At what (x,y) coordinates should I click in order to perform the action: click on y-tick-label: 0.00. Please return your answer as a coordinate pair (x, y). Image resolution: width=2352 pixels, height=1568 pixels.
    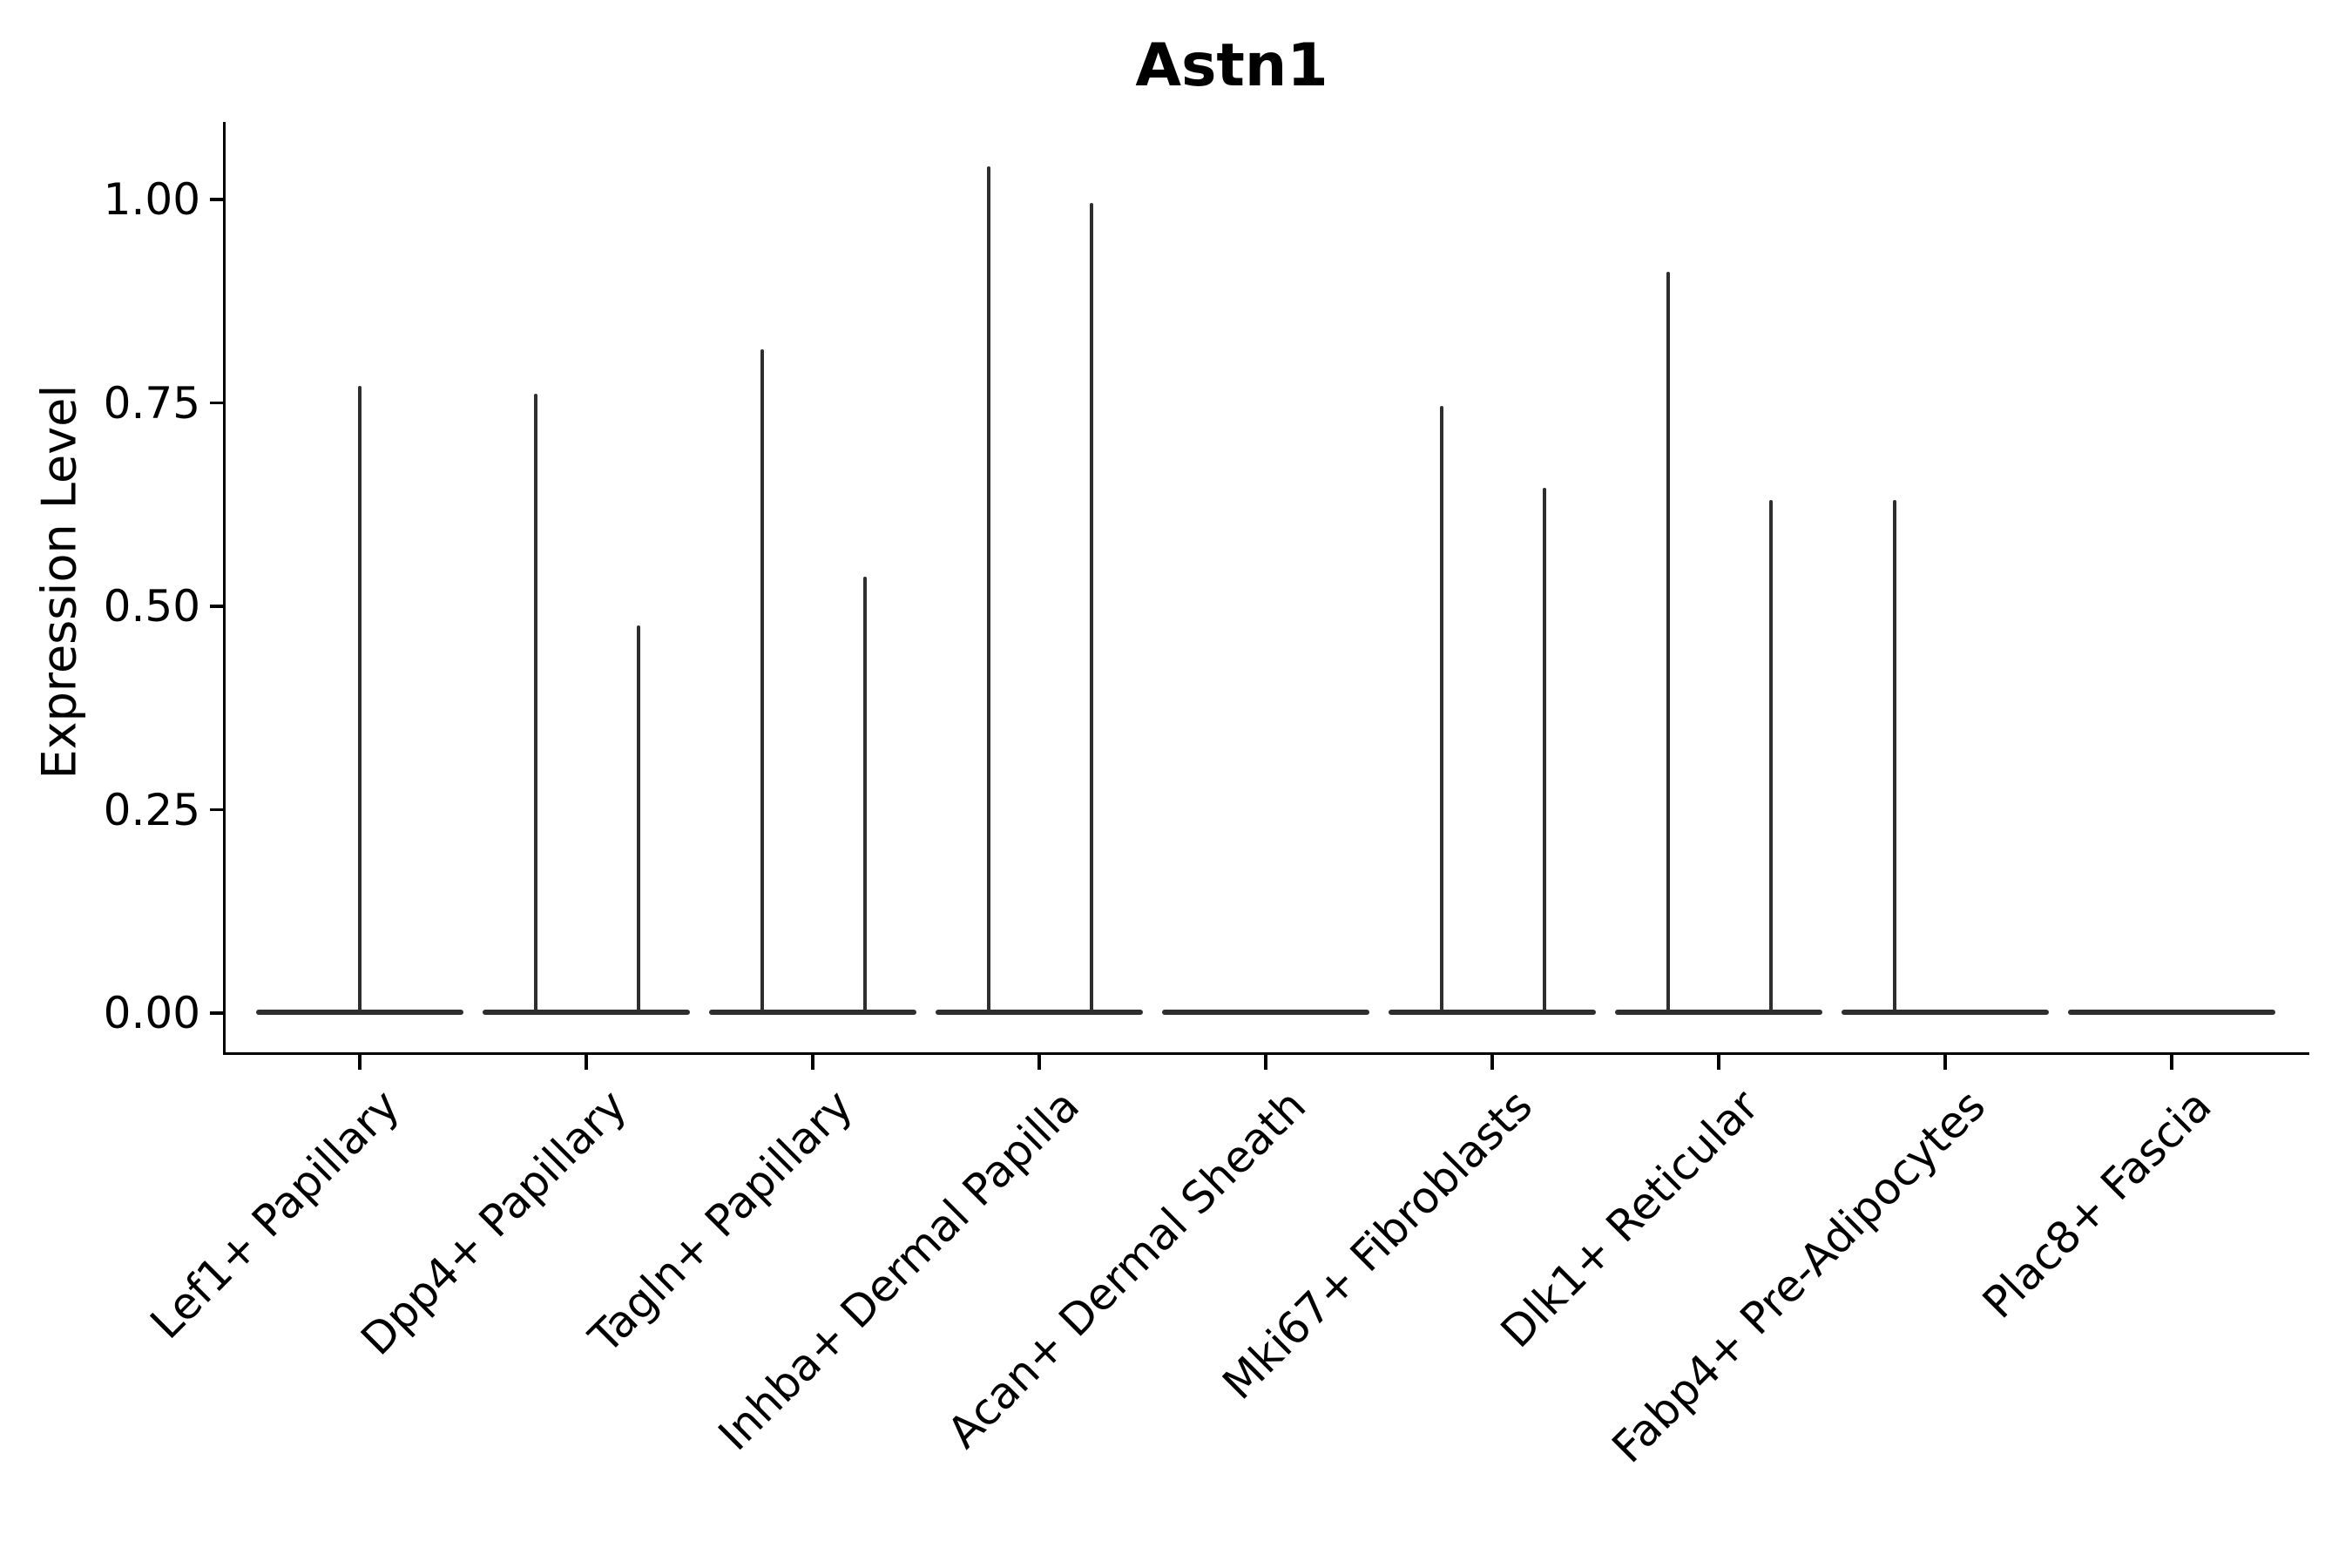
    Looking at the image, I should click on (151, 1013).